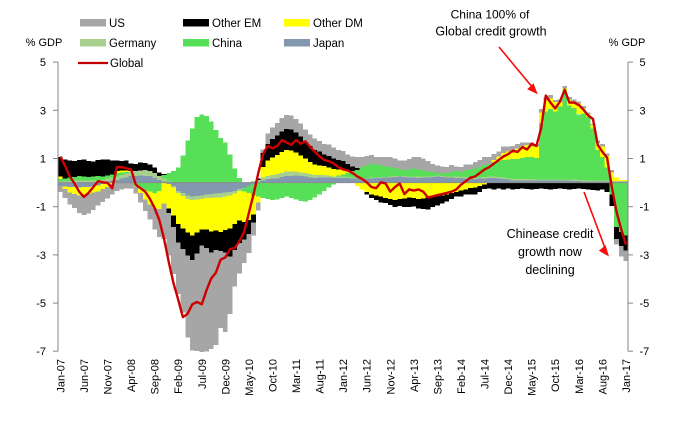  I want to click on svg-text: Dec-14, so click(509, 376).